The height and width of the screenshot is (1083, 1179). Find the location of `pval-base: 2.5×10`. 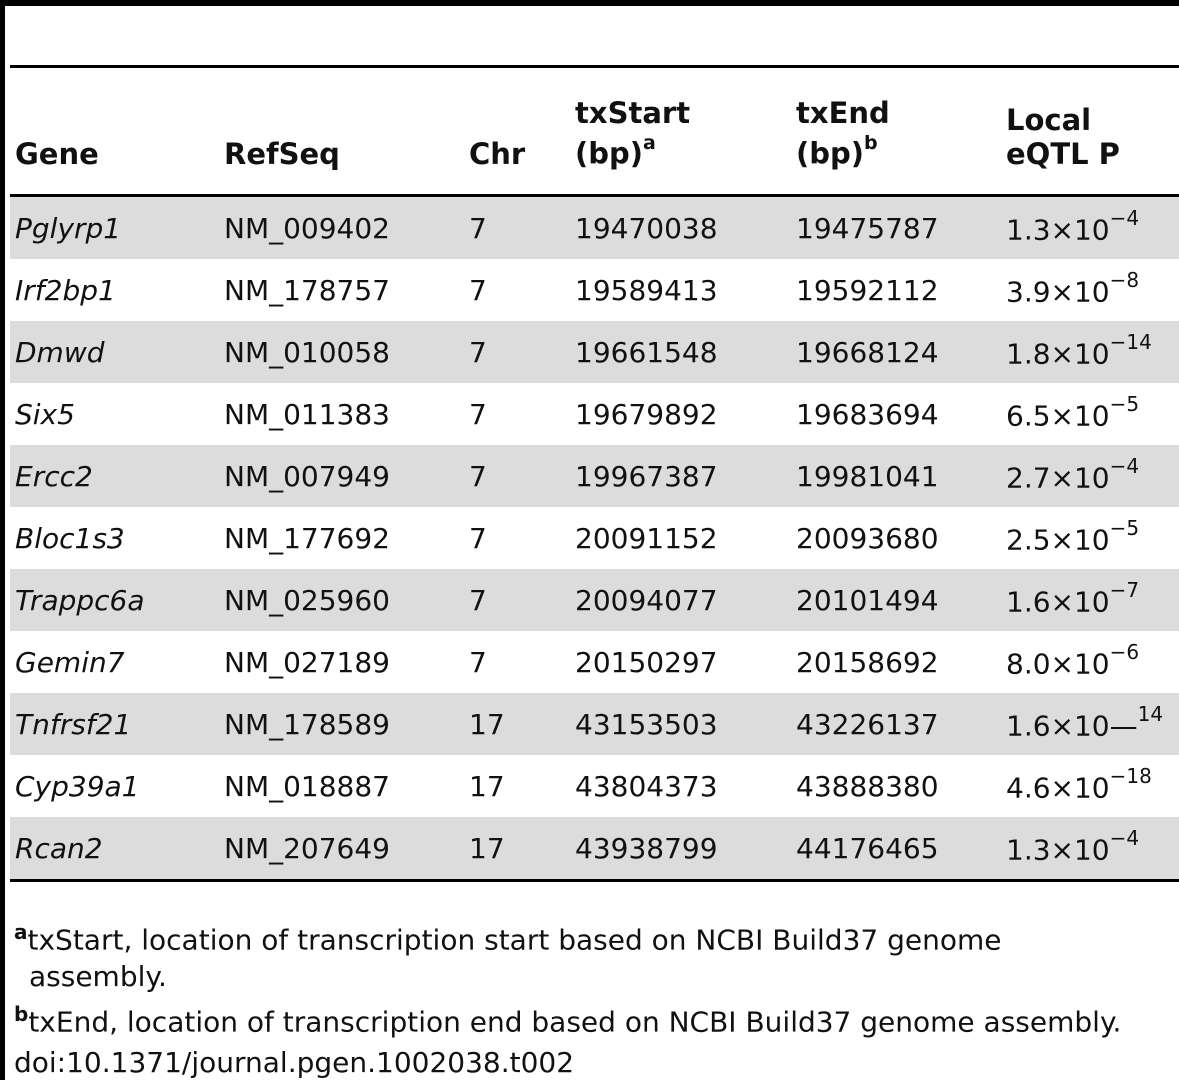

pval-base: 2.5×10 is located at coordinates (1058, 540).